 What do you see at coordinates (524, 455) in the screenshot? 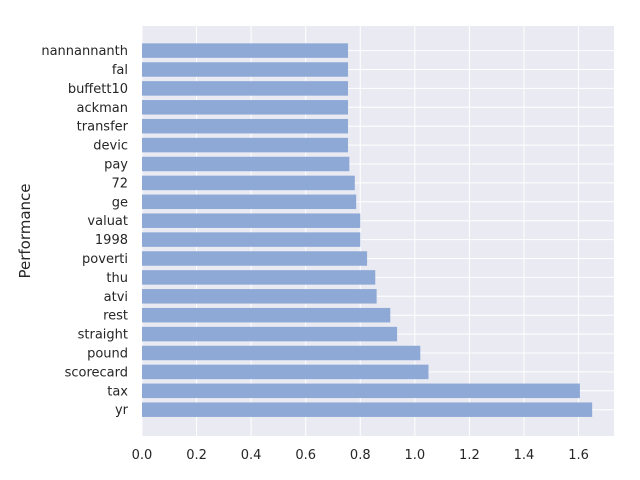
I see `x-tick-label: 1.4` at bounding box center [524, 455].